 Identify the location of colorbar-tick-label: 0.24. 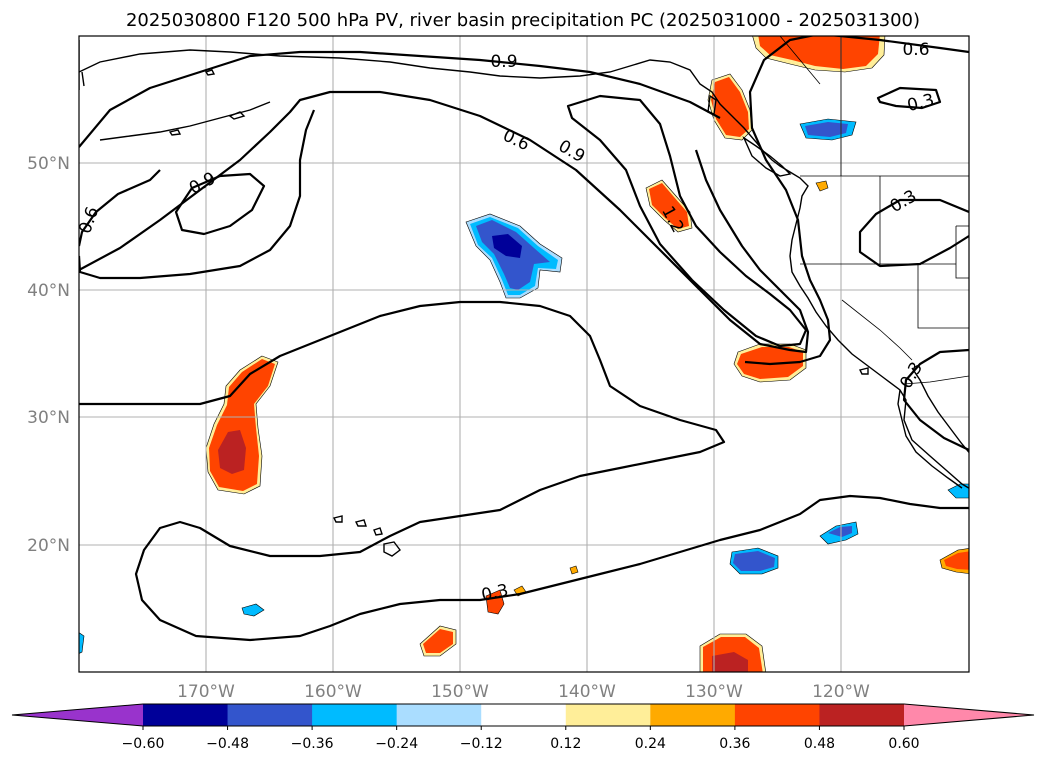
(650, 744).